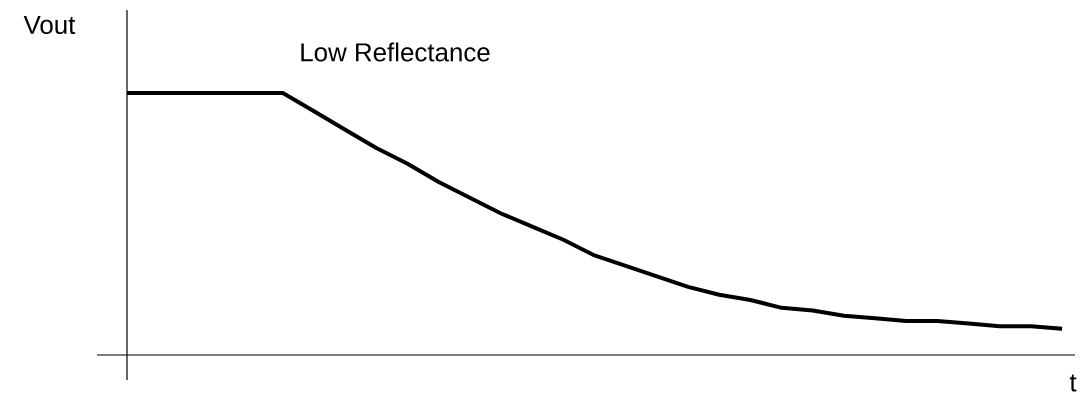 This screenshot has height=403, width=1092. What do you see at coordinates (1073, 383) in the screenshot?
I see `x-axis-title: t` at bounding box center [1073, 383].